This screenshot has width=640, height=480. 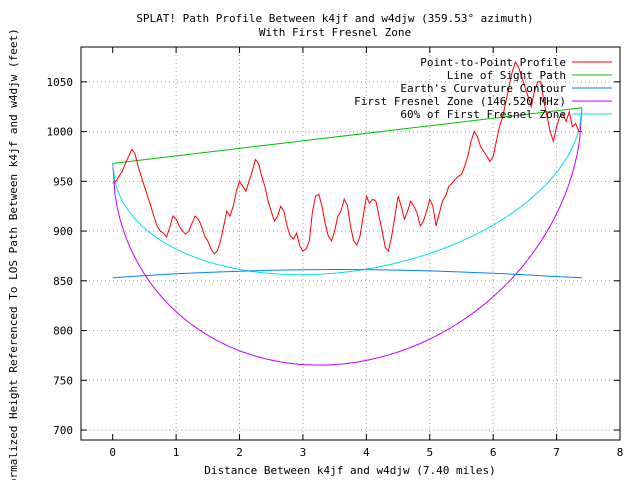 What do you see at coordinates (347, 135) in the screenshot?
I see `line-of-sight-line` at bounding box center [347, 135].